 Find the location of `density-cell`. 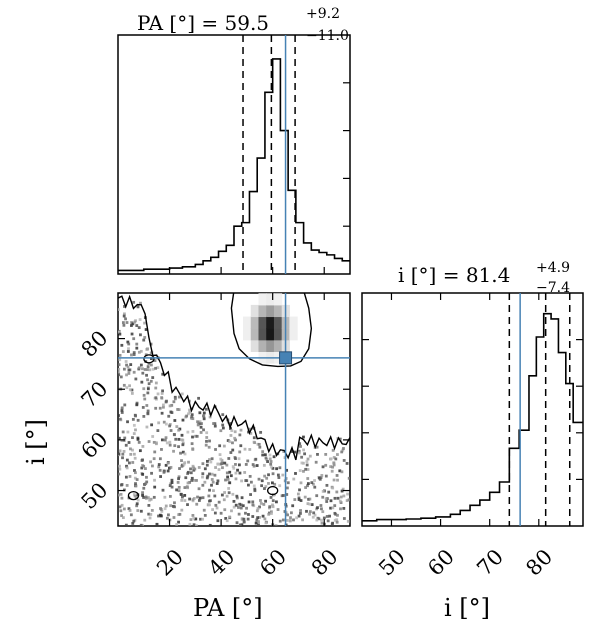

density-cell is located at coordinates (254, 311).